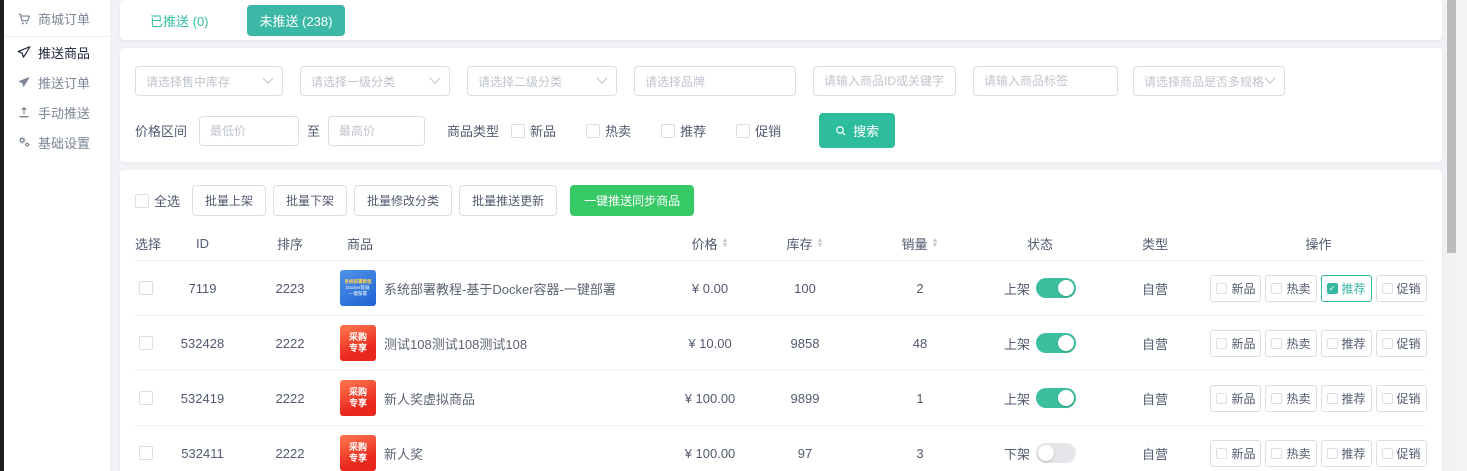  Describe the element at coordinates (202, 243) in the screenshot. I see `header-id: ID` at that location.